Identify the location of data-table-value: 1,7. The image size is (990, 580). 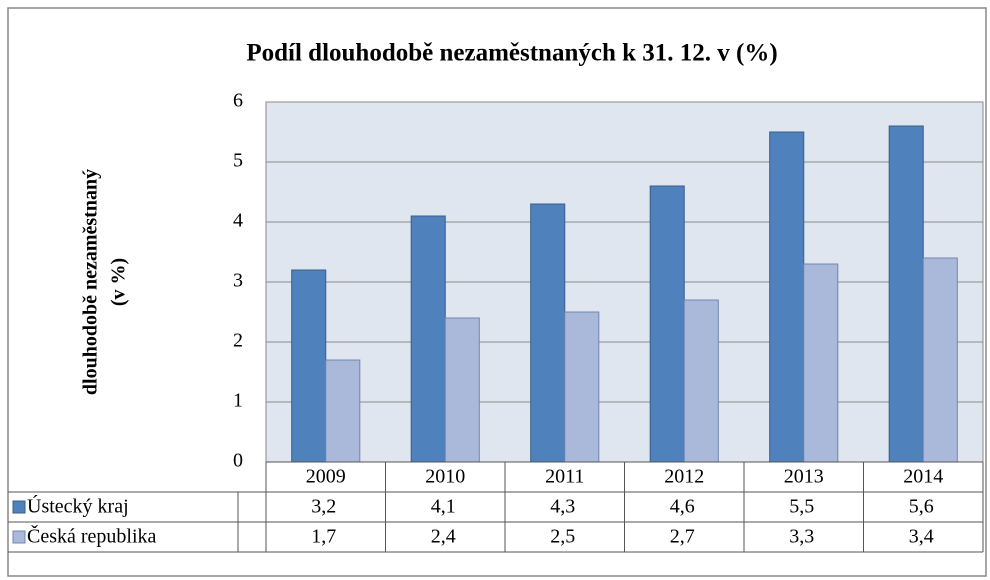
(323, 537).